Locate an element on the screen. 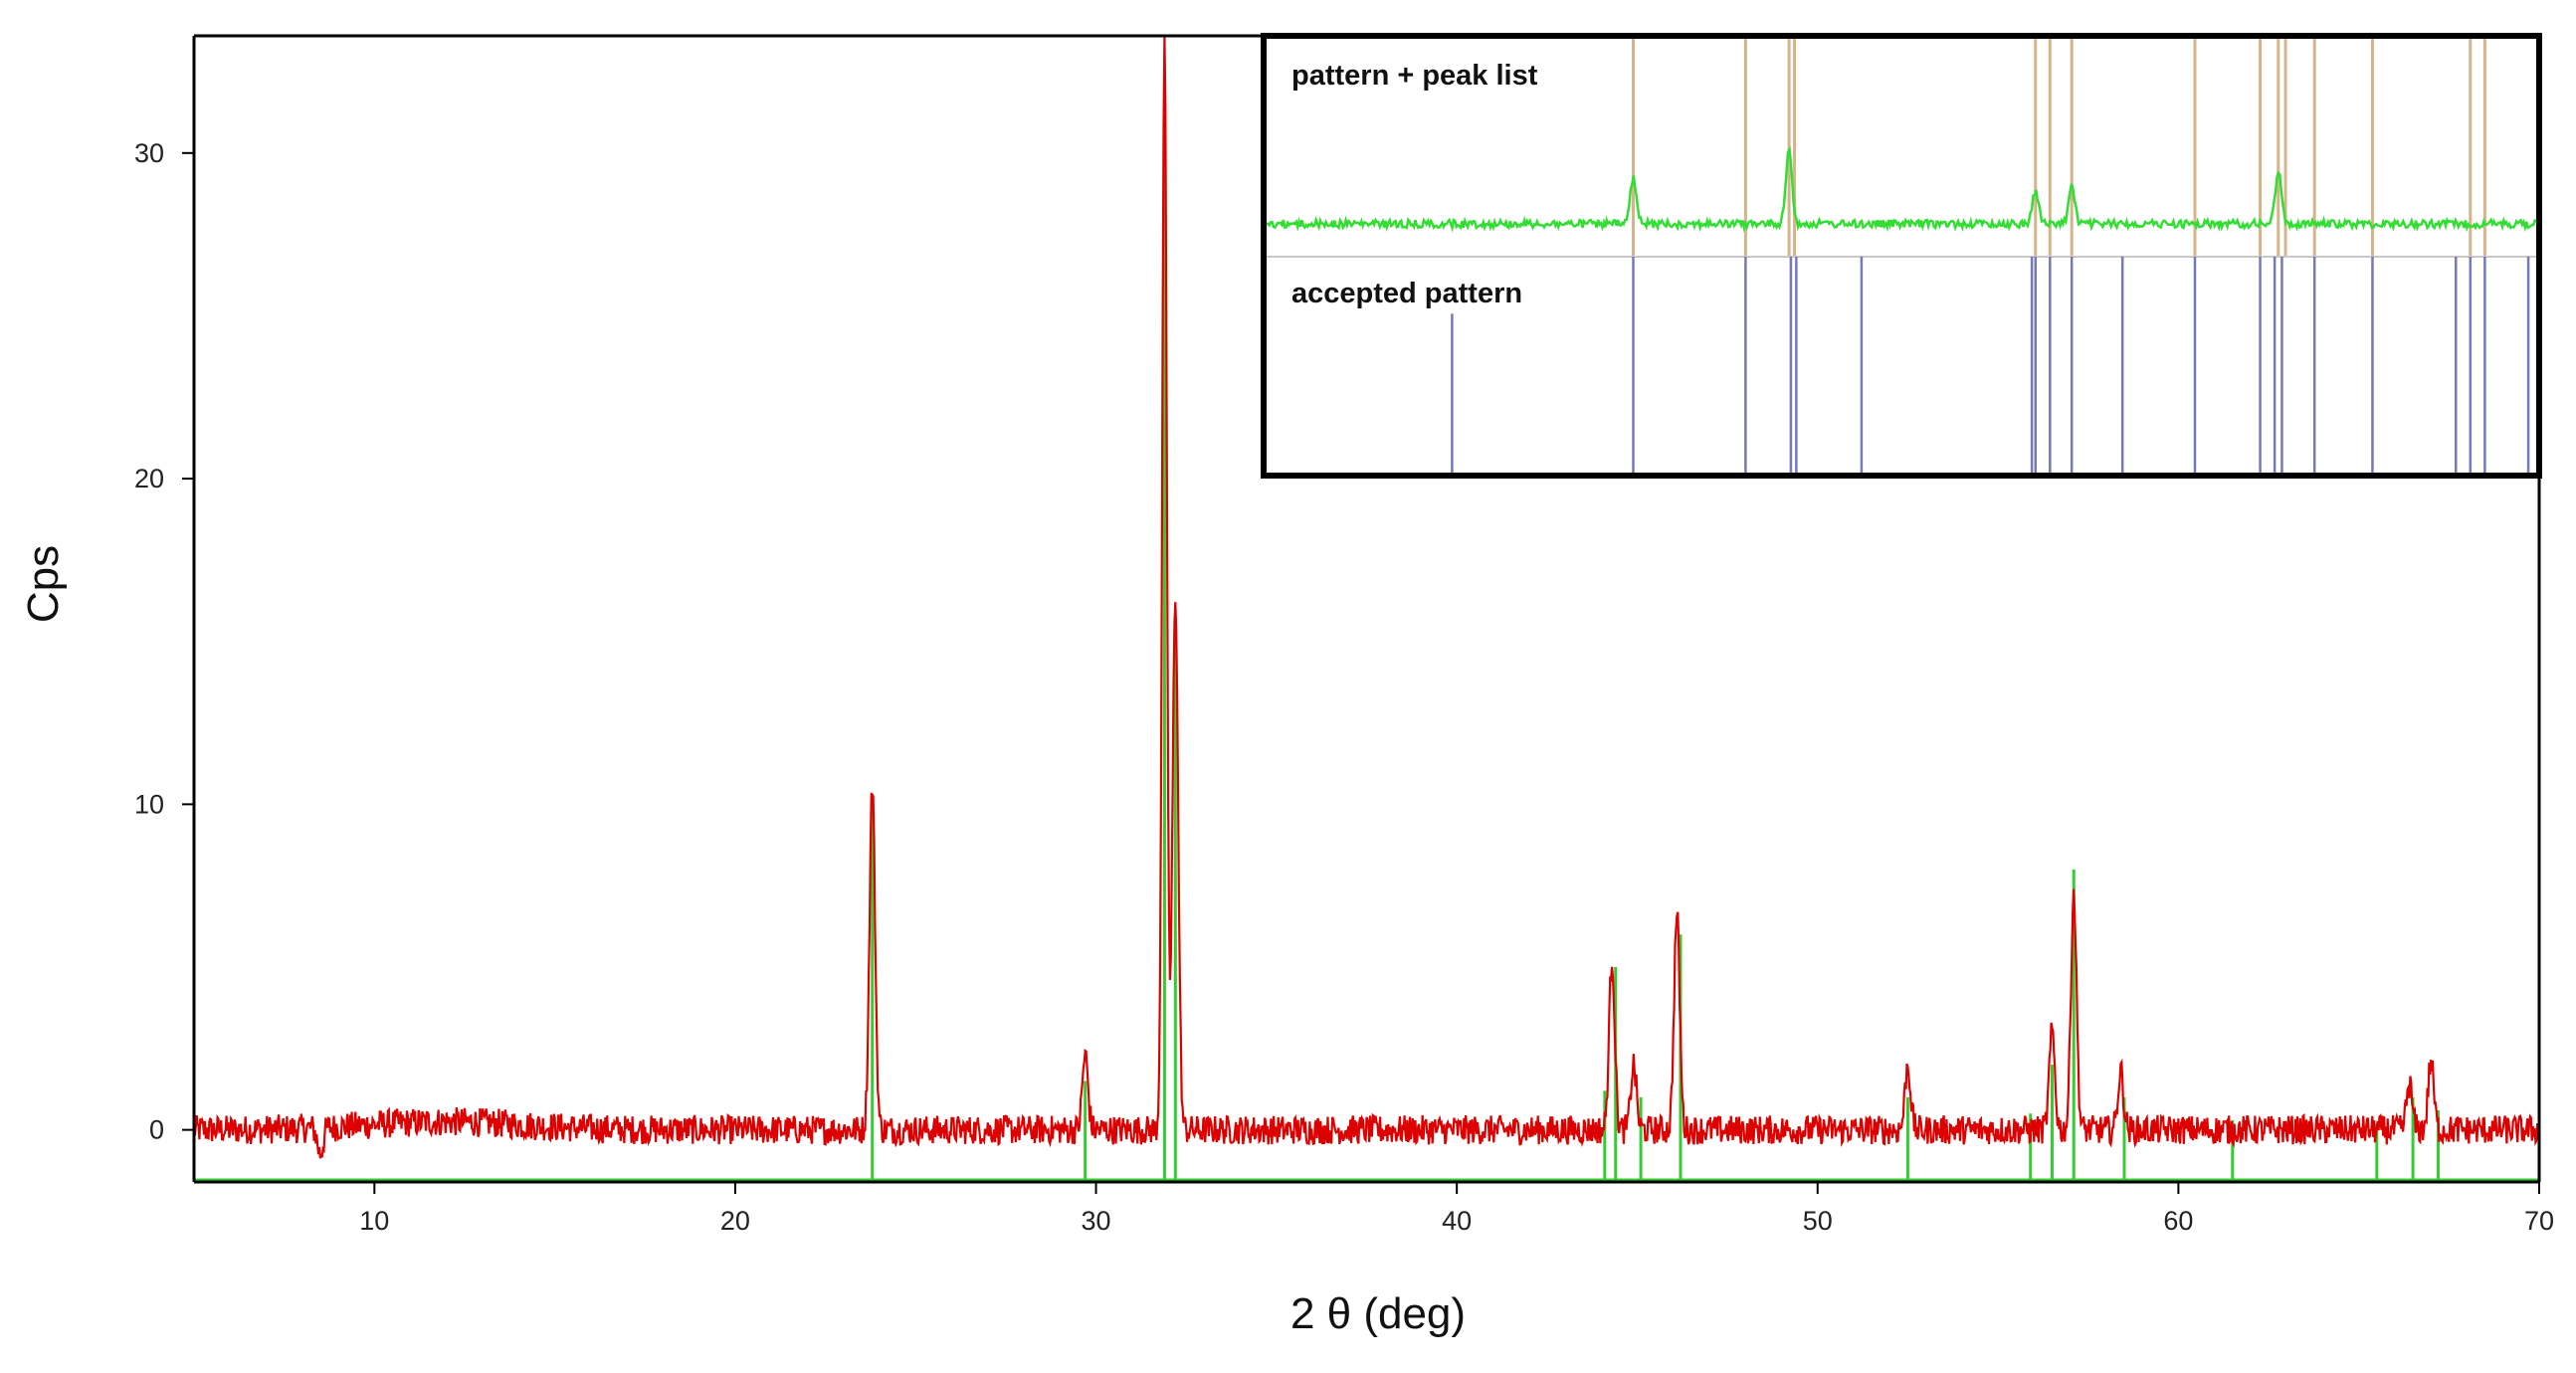 The height and width of the screenshot is (1373, 2576). x-tick-label: 70 is located at coordinates (2539, 1221).